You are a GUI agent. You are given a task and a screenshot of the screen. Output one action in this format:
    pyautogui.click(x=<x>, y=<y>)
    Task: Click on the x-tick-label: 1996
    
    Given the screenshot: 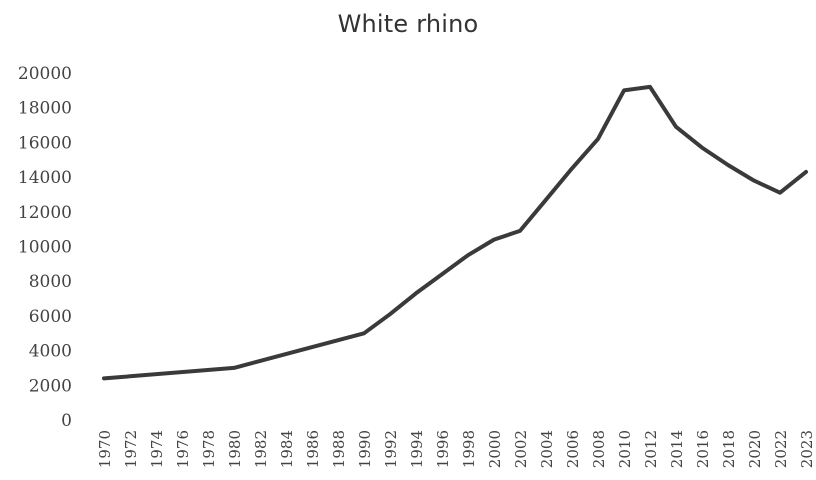 What is the action you would take?
    pyautogui.click(x=443, y=449)
    